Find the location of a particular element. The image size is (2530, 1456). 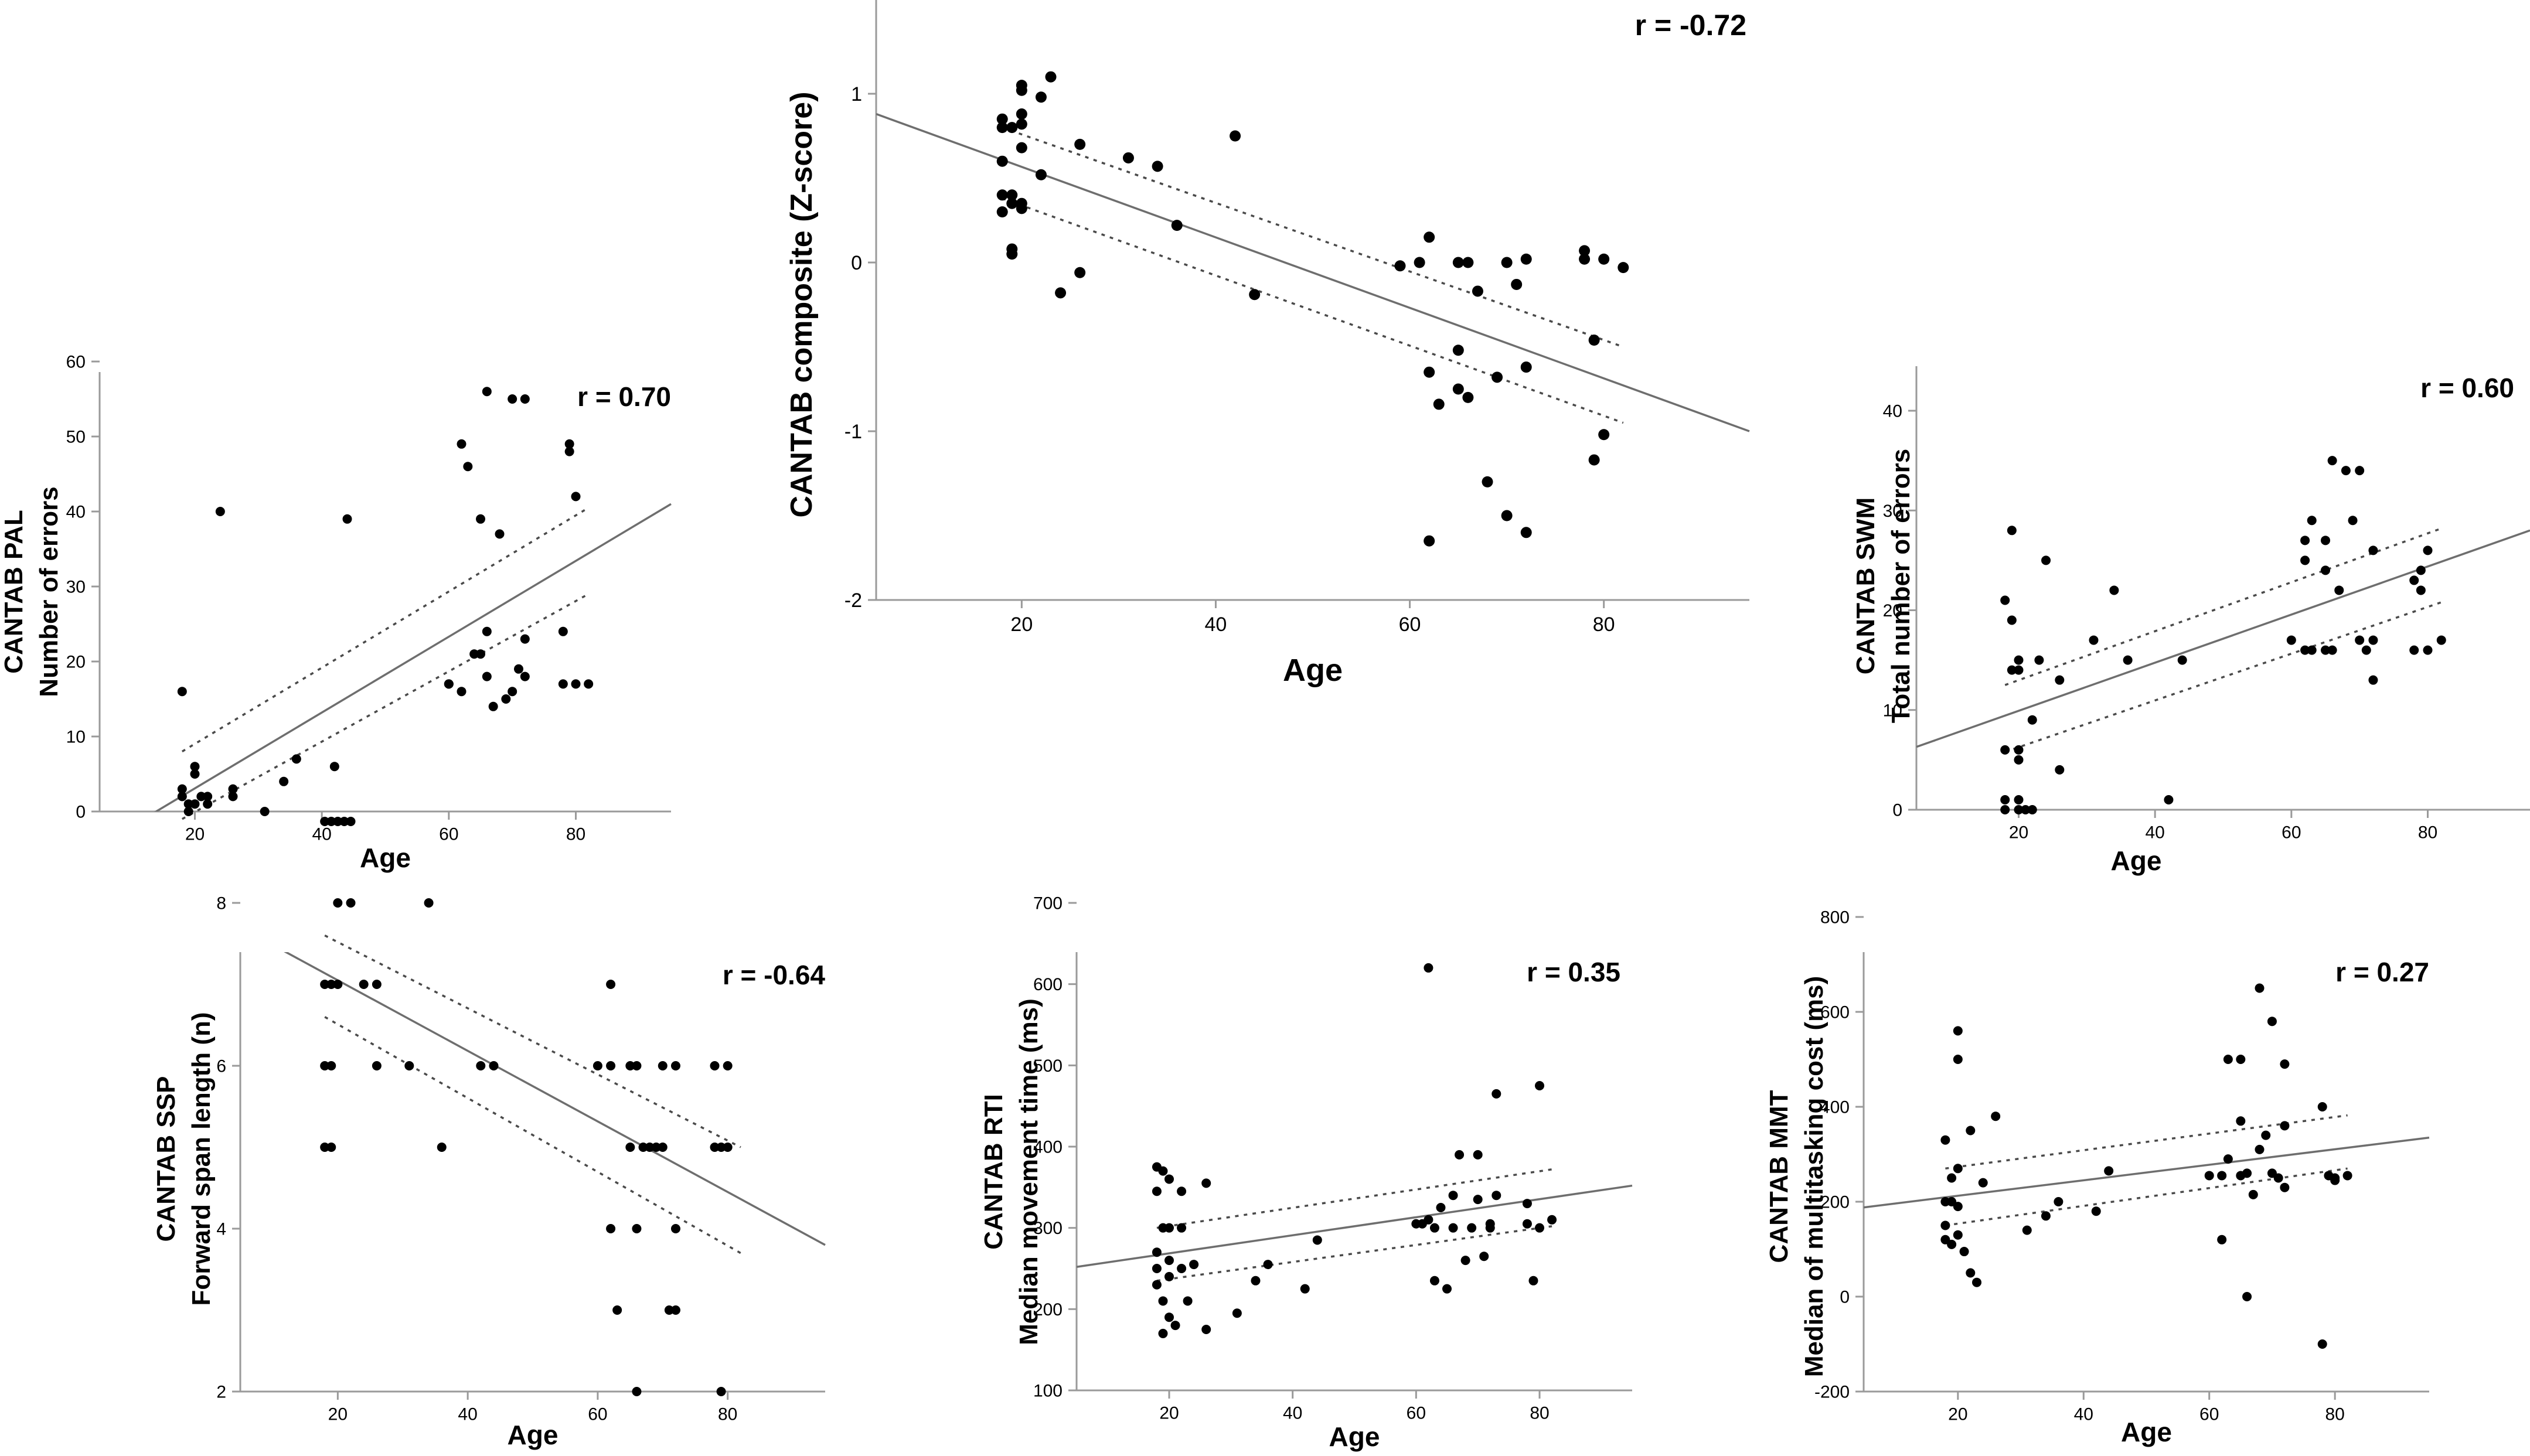

y-tick-label: 400 is located at coordinates (1048, 1147).